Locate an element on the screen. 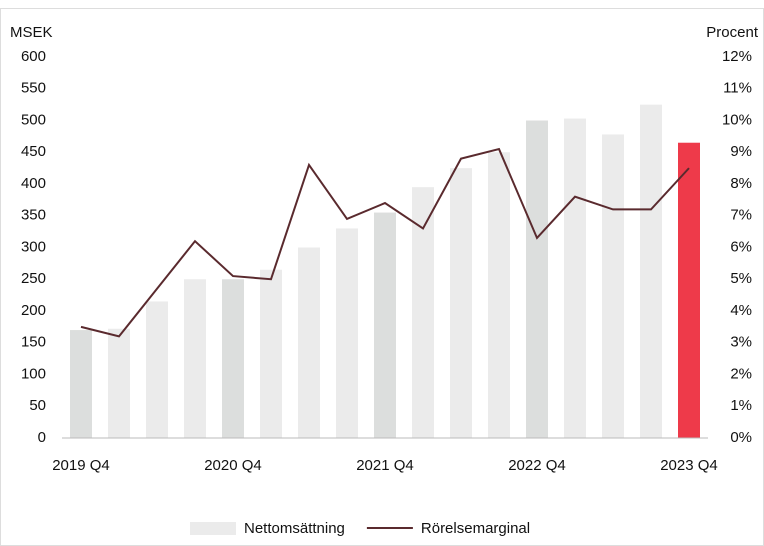 The height and width of the screenshot is (546, 764). y2-tick-label: 10% is located at coordinates (737, 119).